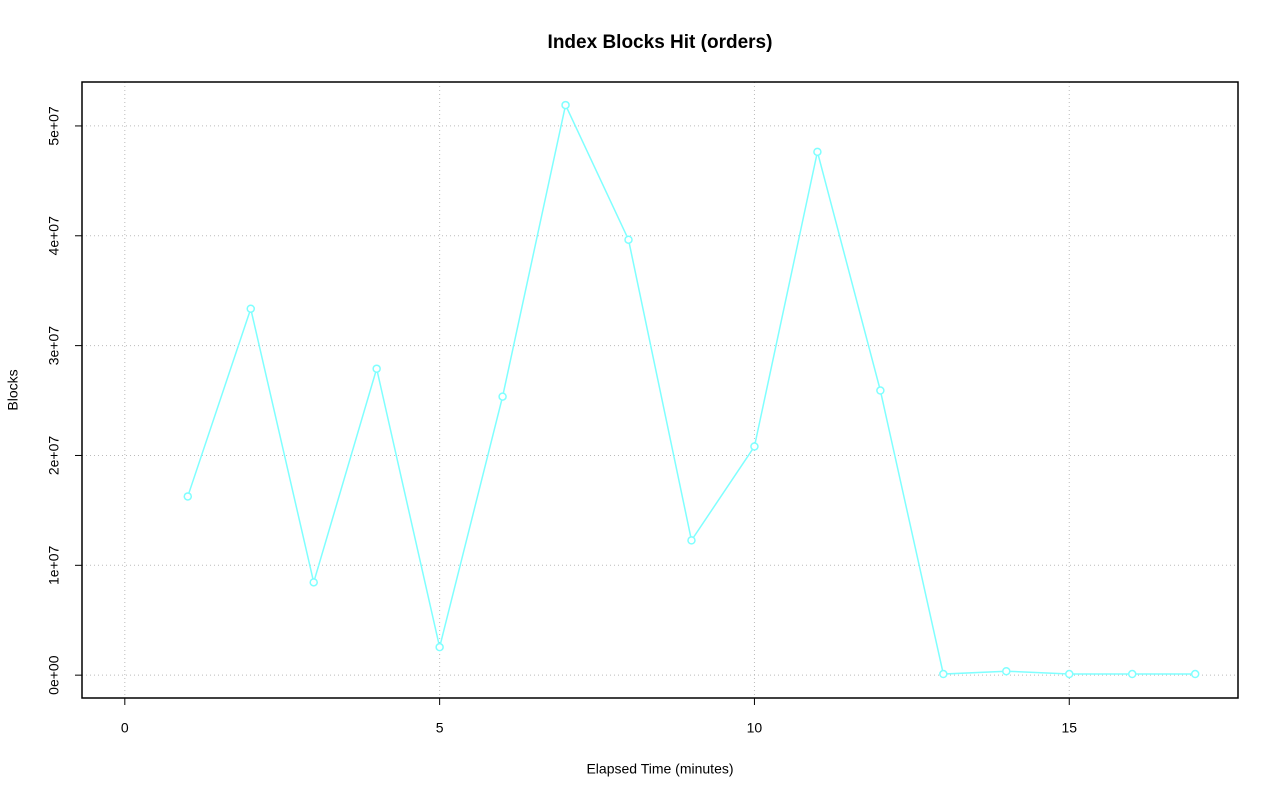  What do you see at coordinates (125, 728) in the screenshot?
I see `x-tick-label: 0` at bounding box center [125, 728].